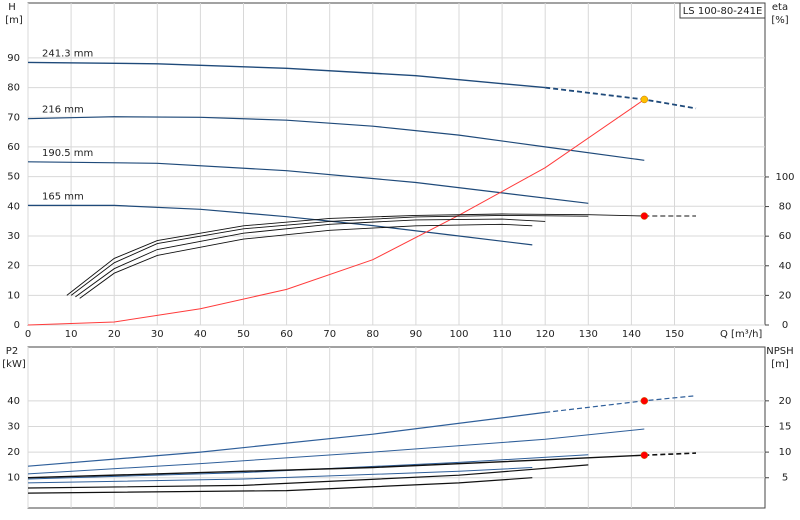 This screenshot has height=520, width=800. What do you see at coordinates (780, 364) in the screenshot?
I see `y2-axis-unit: [m]` at bounding box center [780, 364].